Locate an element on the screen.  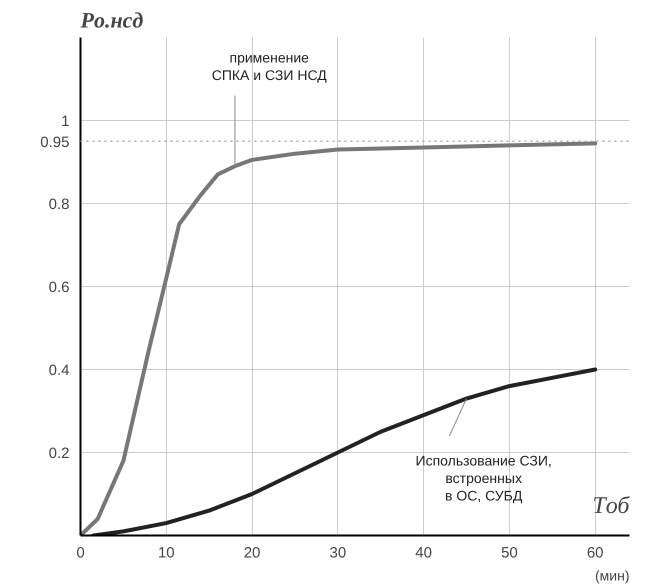
x-tick-label: 0 is located at coordinates (80, 553).